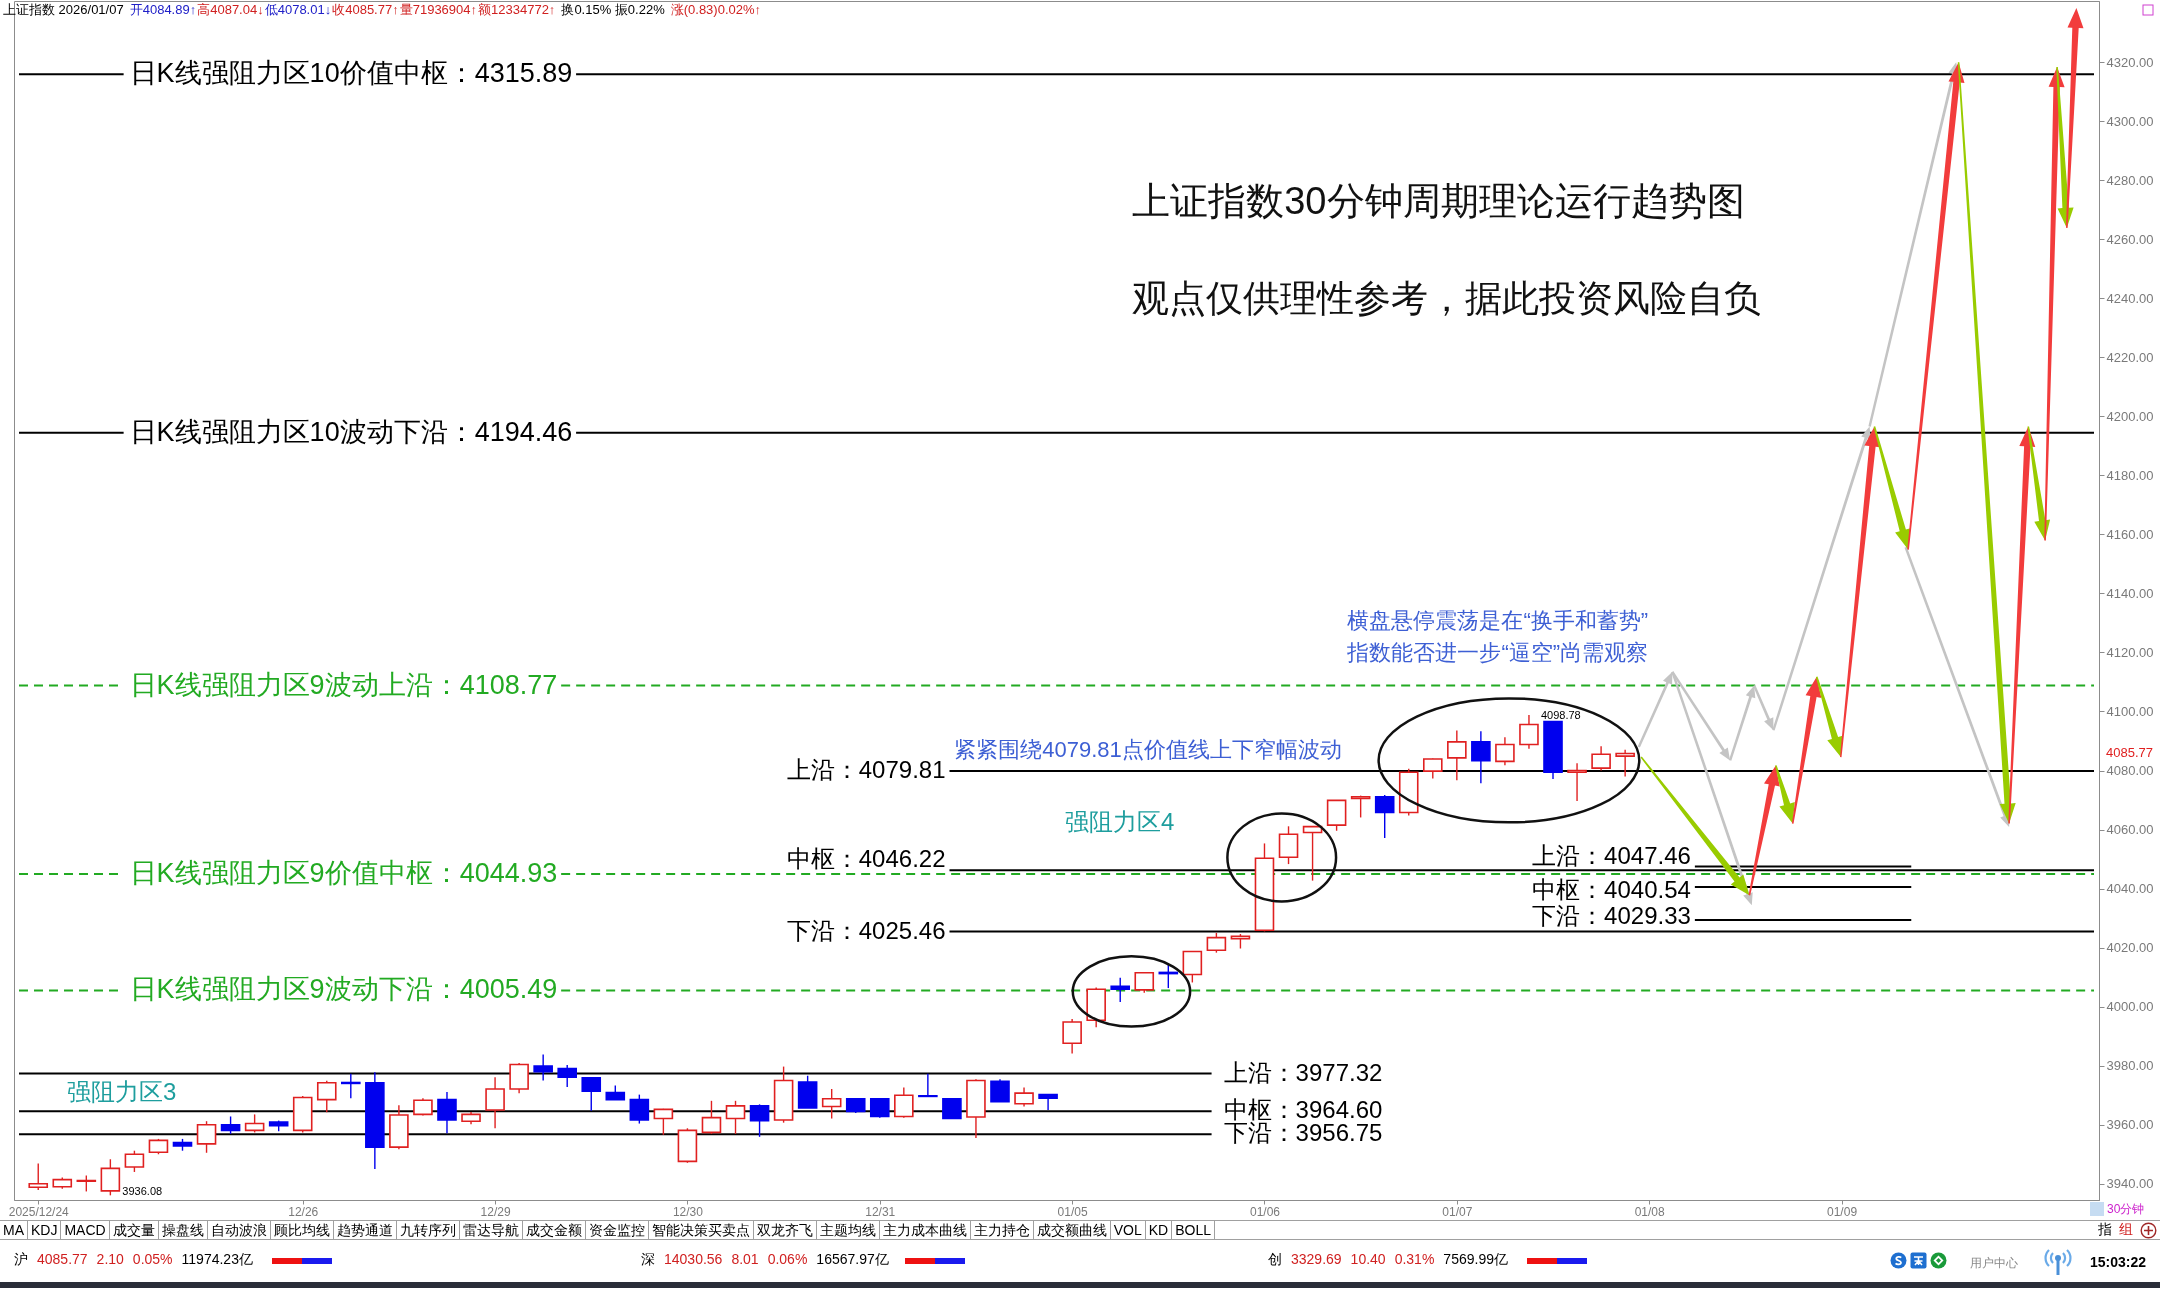 The image size is (2160, 1289). What do you see at coordinates (2130, 357) in the screenshot?
I see `y-tick-label: 4220.00` at bounding box center [2130, 357].